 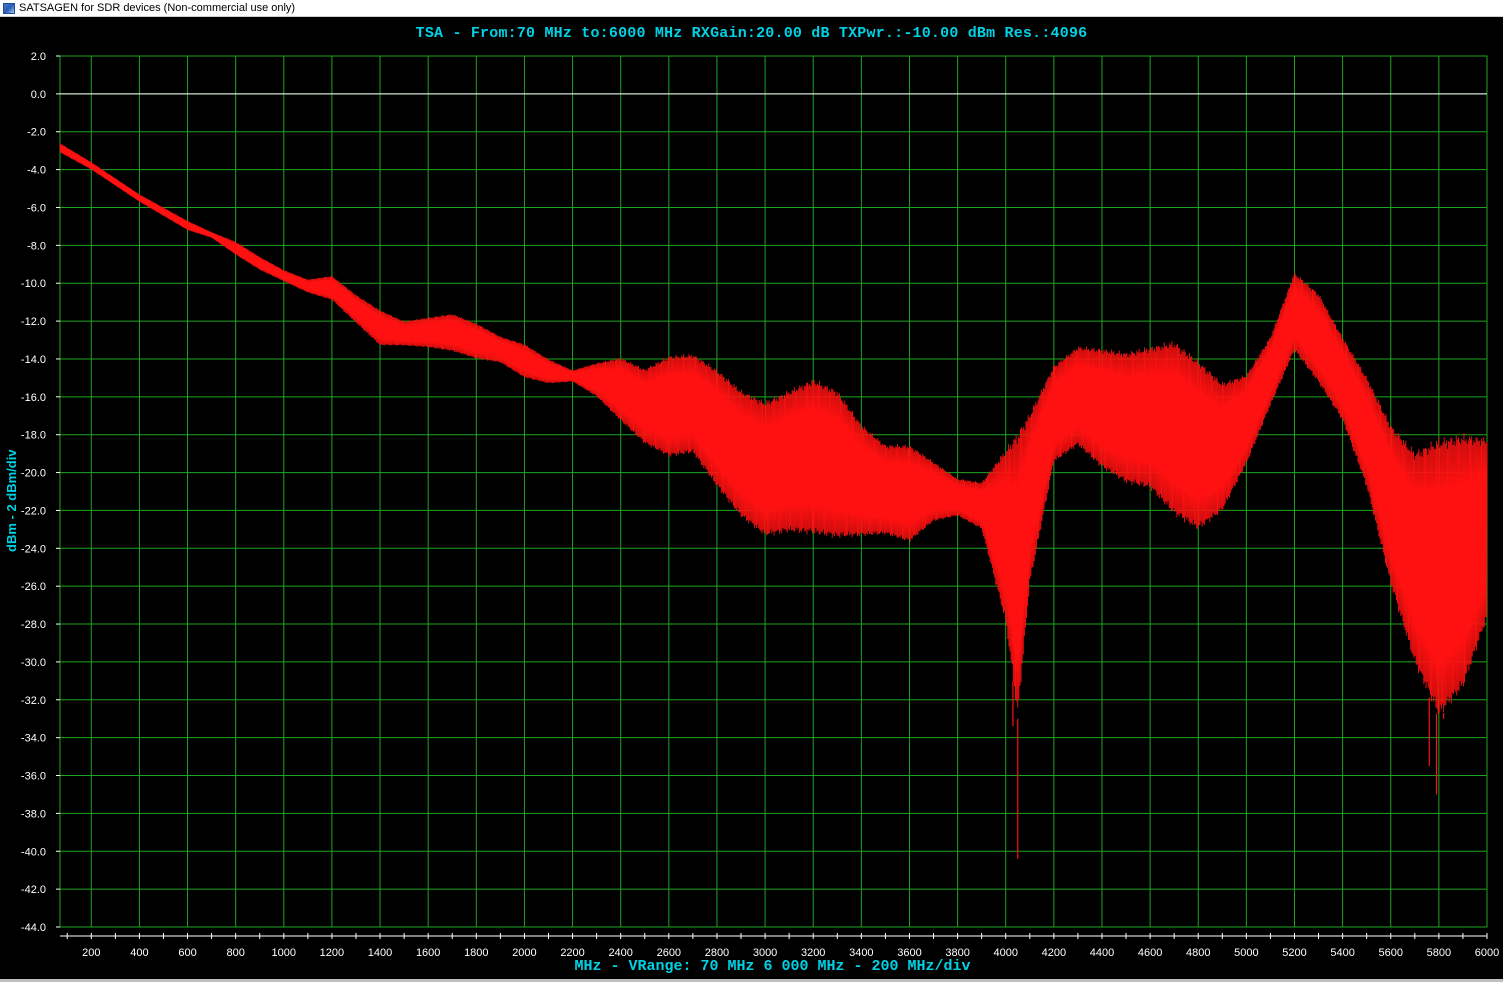 What do you see at coordinates (33, 739) in the screenshot?
I see `y-tick-label: -34.0` at bounding box center [33, 739].